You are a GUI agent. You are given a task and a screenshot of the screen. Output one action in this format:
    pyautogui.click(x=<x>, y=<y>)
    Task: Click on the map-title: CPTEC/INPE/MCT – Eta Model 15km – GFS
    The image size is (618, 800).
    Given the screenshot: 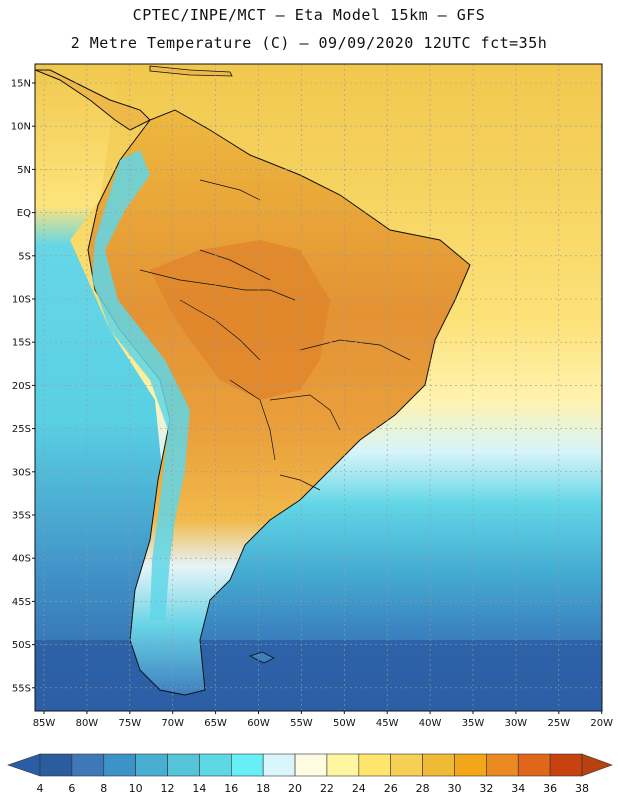 What is the action you would take?
    pyautogui.click(x=309, y=15)
    